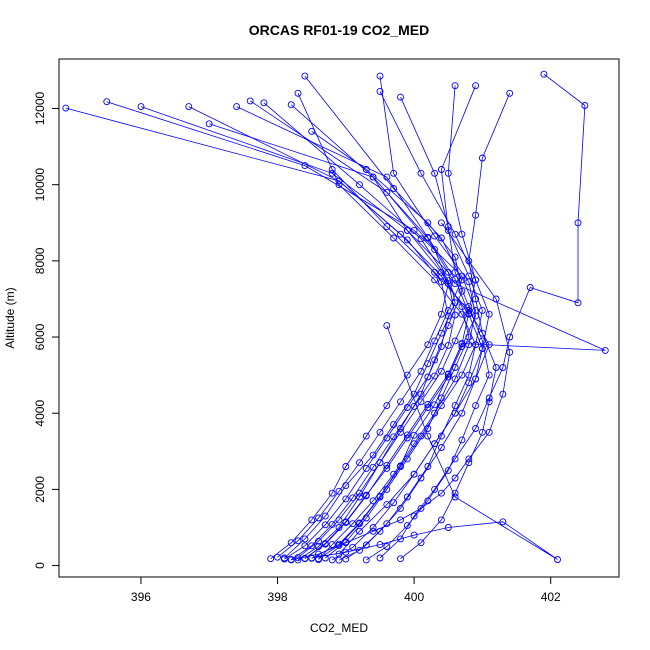 This screenshot has width=650, height=650. Describe the element at coordinates (414, 597) in the screenshot. I see `x-tick-label: 400` at that location.